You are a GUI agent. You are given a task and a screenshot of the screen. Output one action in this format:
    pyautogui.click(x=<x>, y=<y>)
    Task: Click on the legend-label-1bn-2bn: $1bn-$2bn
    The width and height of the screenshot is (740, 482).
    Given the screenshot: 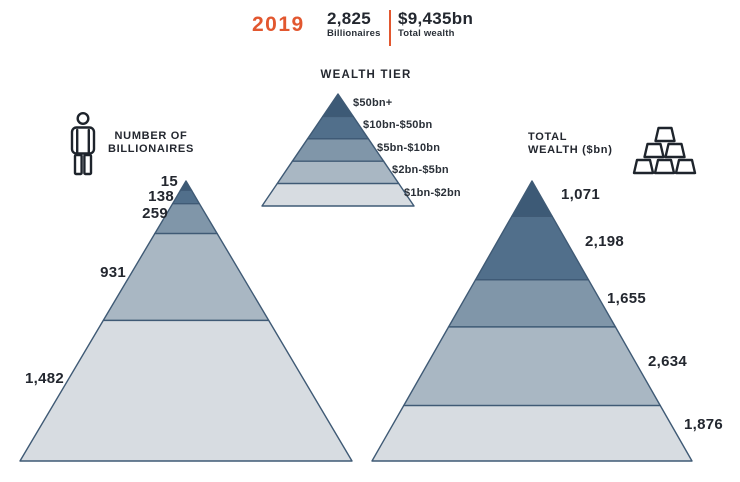 What is the action you would take?
    pyautogui.click(x=432, y=193)
    